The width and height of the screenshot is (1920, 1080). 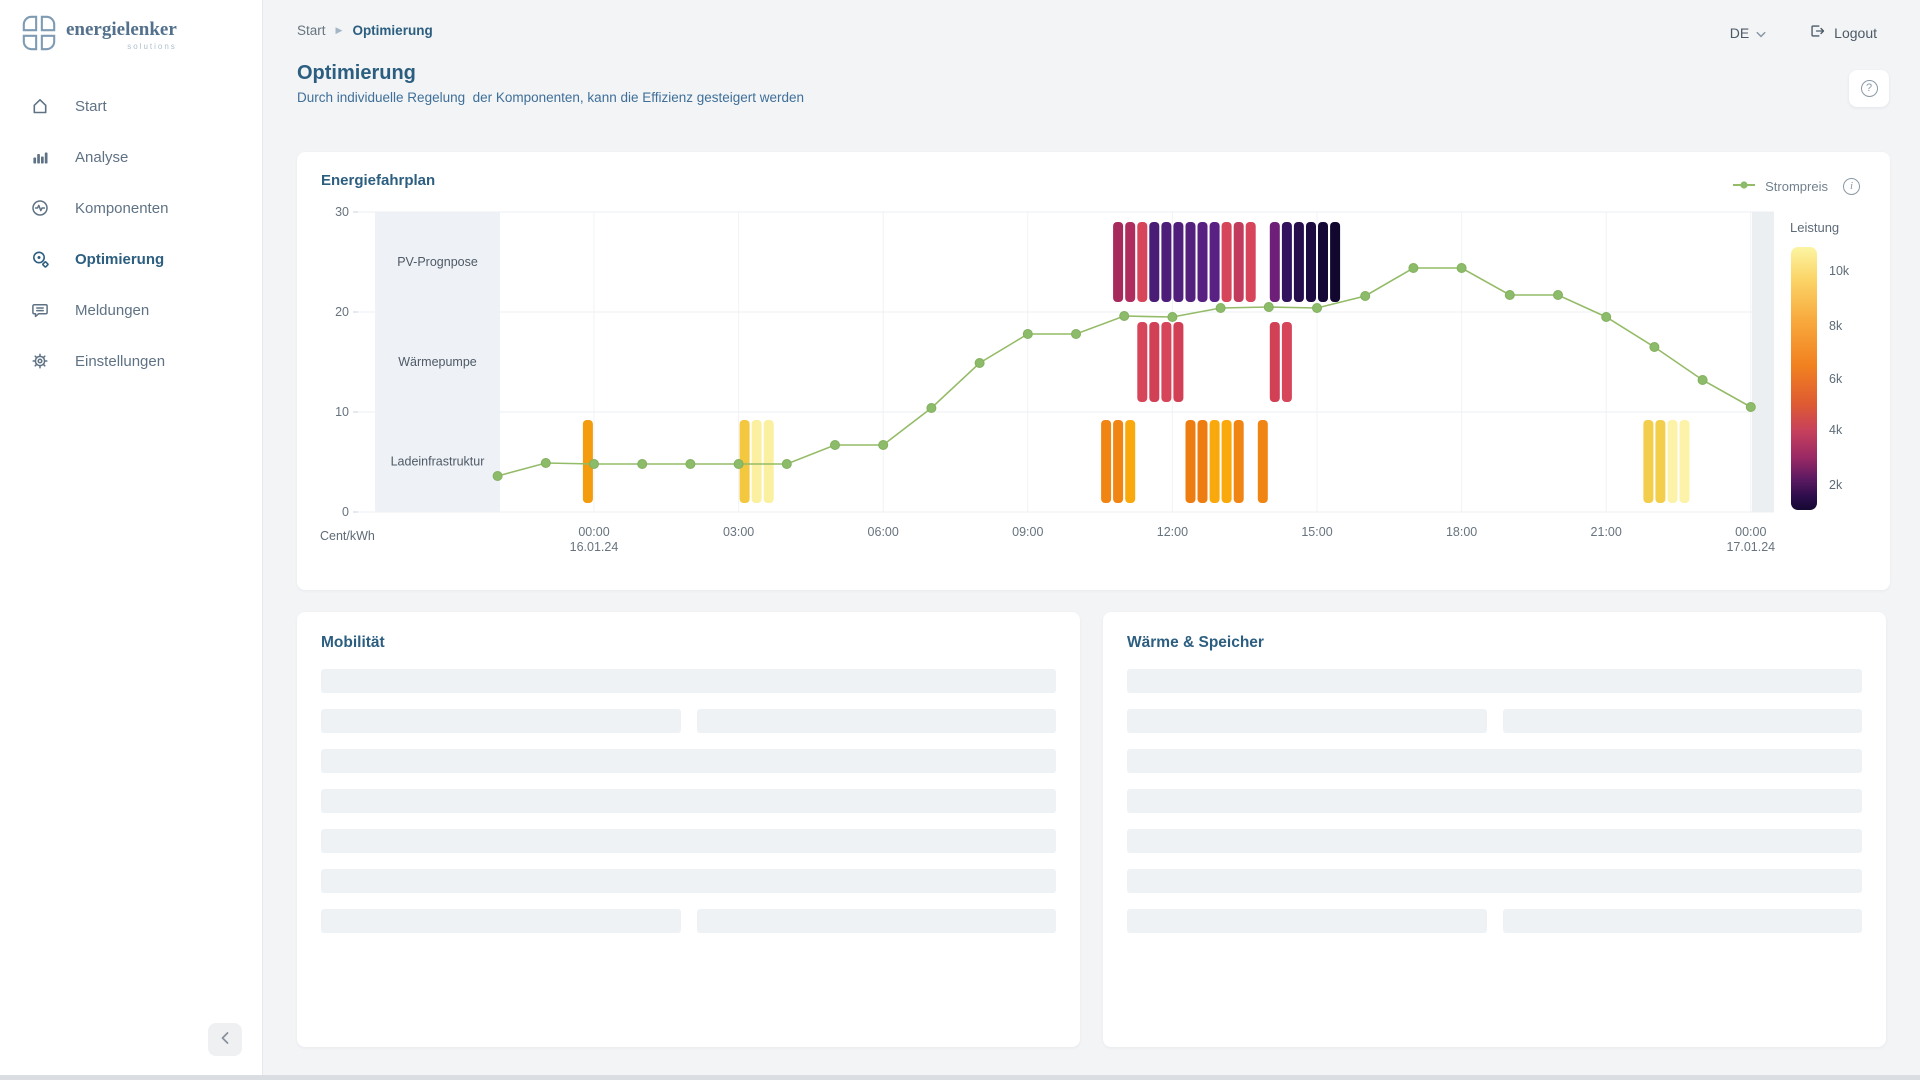 I want to click on components-pulse-icon, so click(x=40, y=208).